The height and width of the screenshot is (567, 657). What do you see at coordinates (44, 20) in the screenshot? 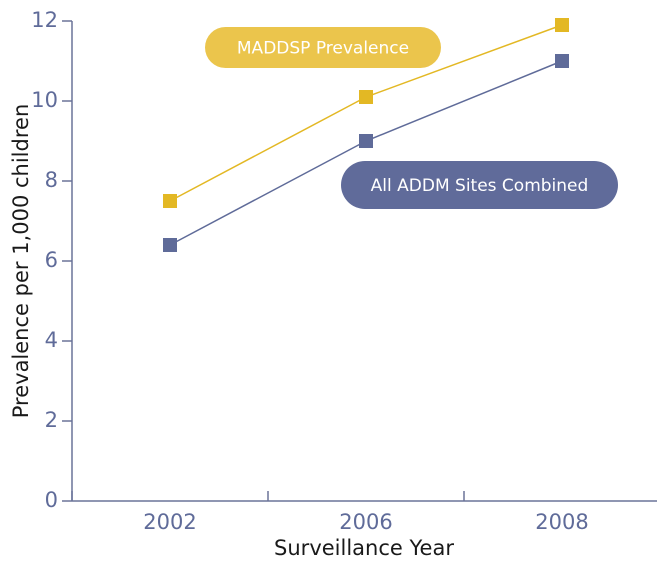
I see `y-tick-label: 12` at bounding box center [44, 20].